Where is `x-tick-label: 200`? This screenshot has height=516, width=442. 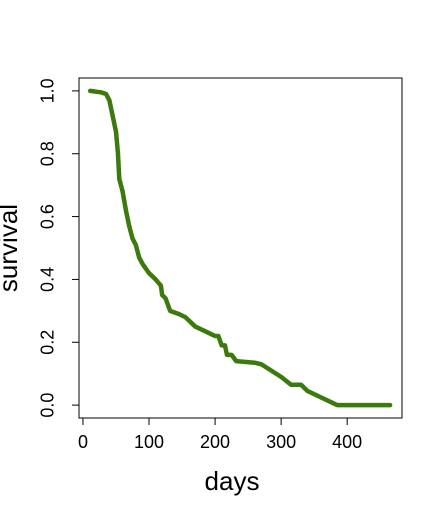
x-tick-label: 200 is located at coordinates (215, 442).